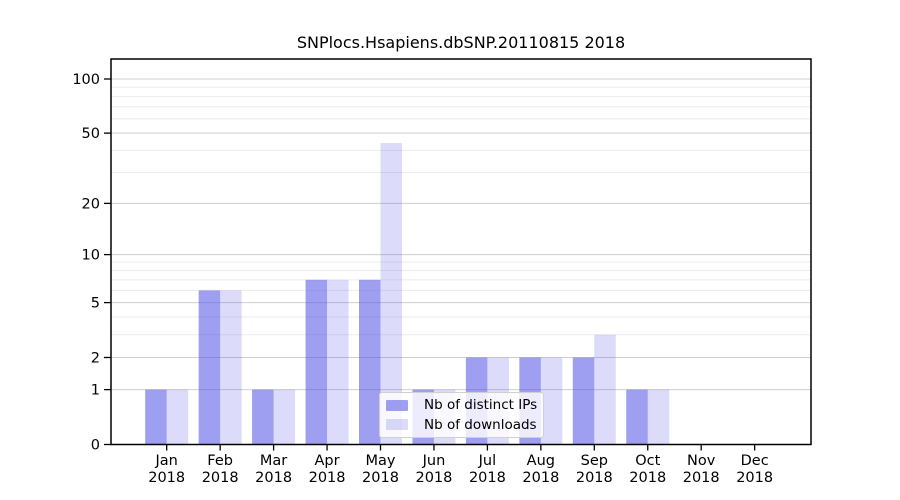 This screenshot has width=900, height=500. Describe the element at coordinates (91, 134) in the screenshot. I see `y-tick-label: 50` at that location.